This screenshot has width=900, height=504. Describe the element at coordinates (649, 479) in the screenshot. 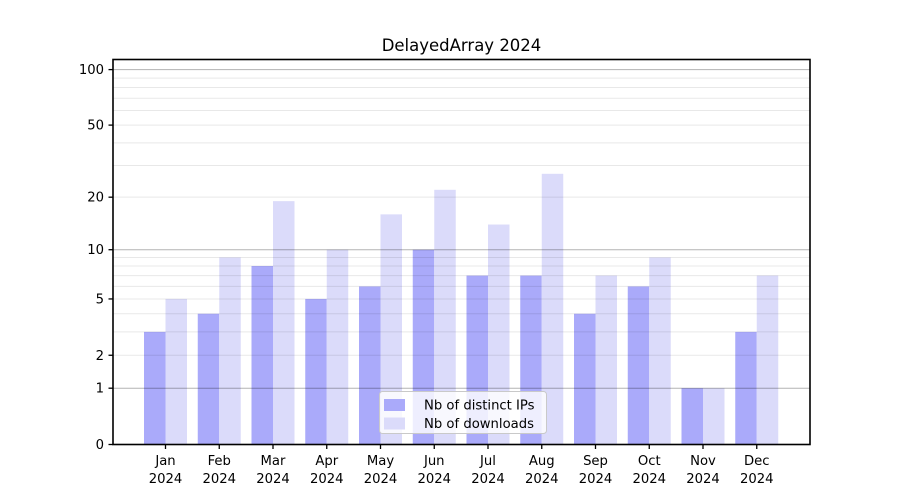

I see `x-tick-label-year-oct: 2024` at that location.